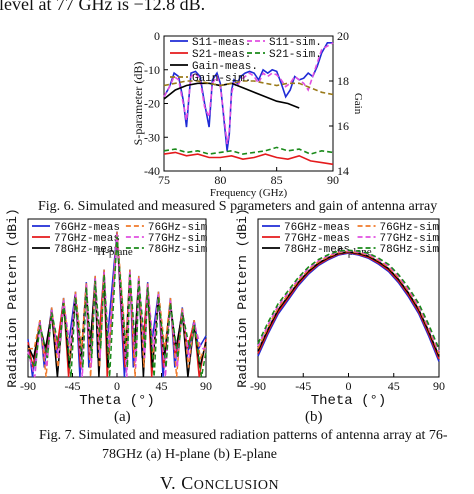 This screenshot has width=474, height=494. I want to click on fig6-series-s11-meas-, so click(248, 96).